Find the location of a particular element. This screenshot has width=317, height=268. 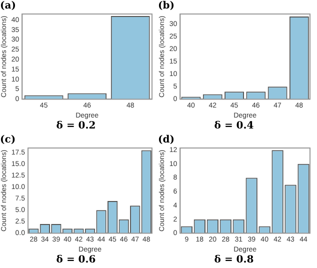

chart-title: (d) is located at coordinates (166, 140).